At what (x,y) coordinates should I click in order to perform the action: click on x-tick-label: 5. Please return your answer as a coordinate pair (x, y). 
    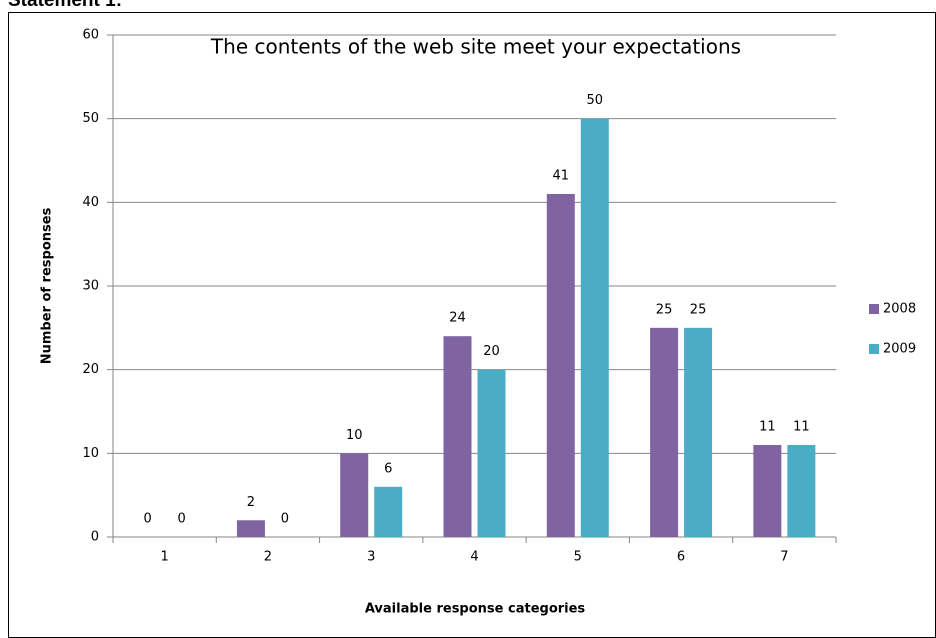
    Looking at the image, I should click on (578, 557).